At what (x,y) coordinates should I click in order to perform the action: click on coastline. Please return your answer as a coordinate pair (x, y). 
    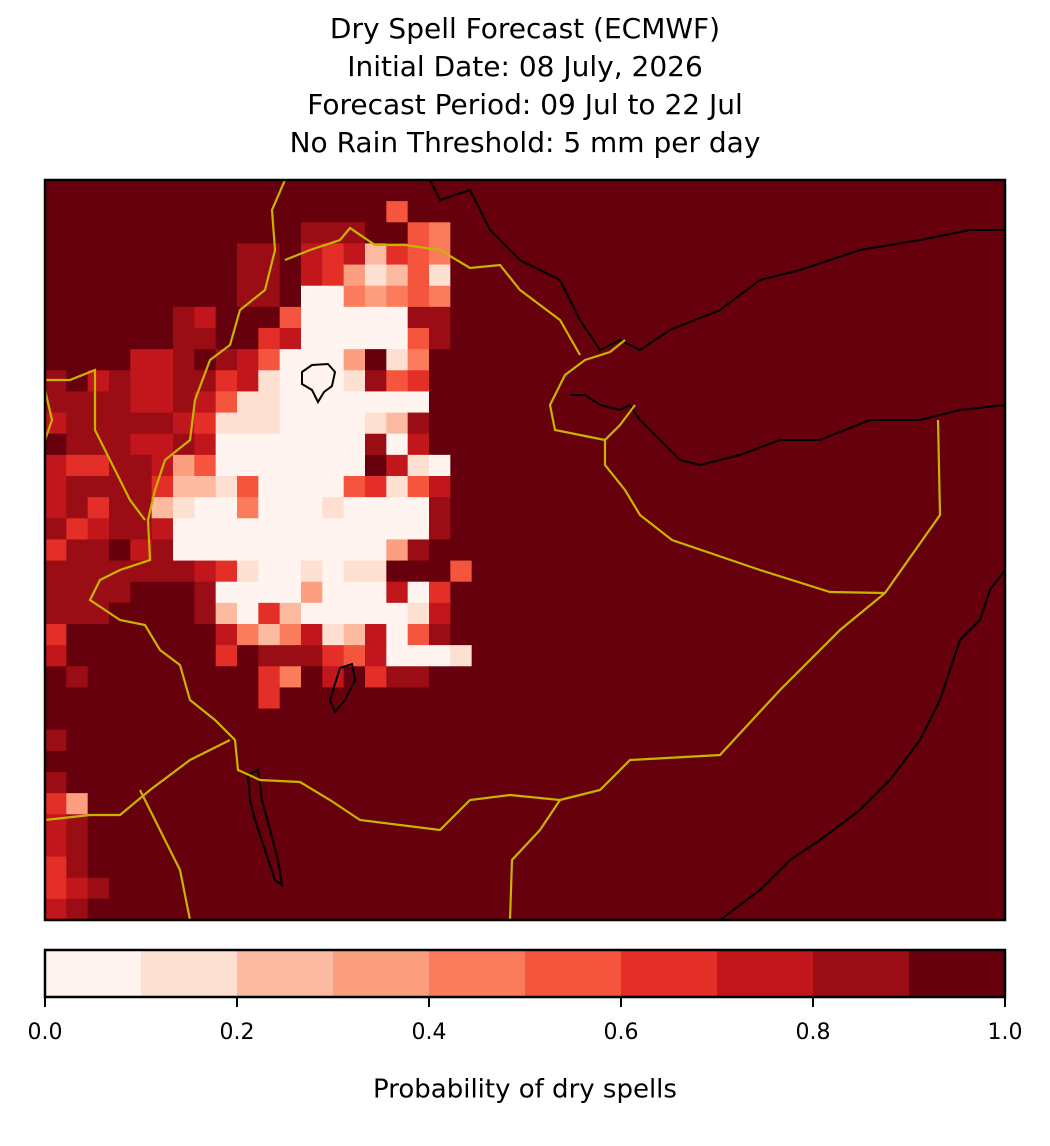
    Looking at the image, I should click on (862, 744).